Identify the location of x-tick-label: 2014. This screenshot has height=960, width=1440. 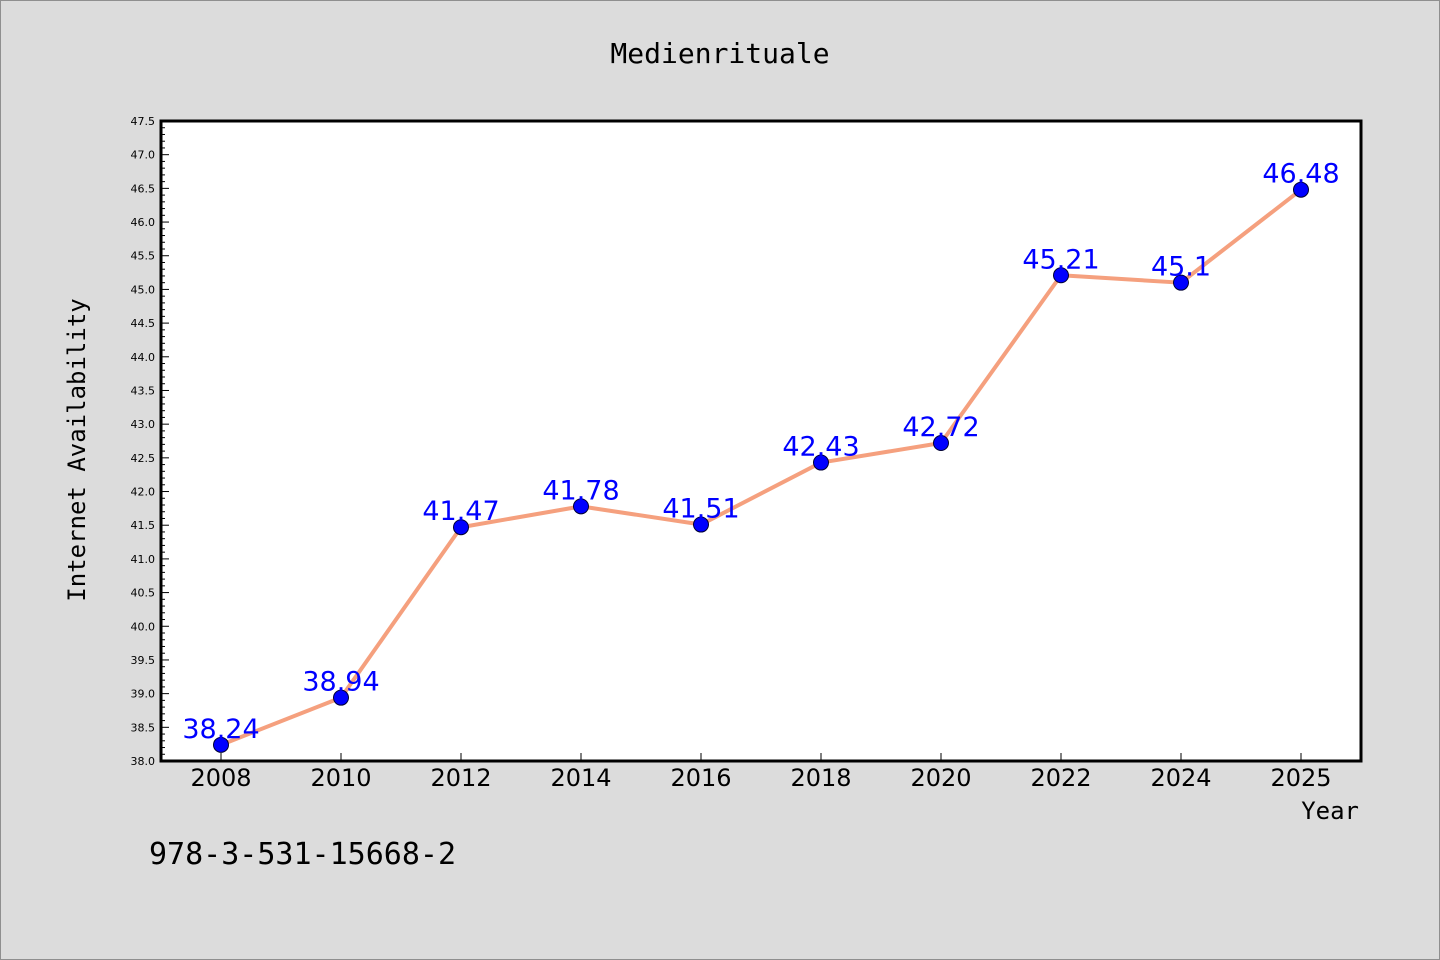
(580, 778).